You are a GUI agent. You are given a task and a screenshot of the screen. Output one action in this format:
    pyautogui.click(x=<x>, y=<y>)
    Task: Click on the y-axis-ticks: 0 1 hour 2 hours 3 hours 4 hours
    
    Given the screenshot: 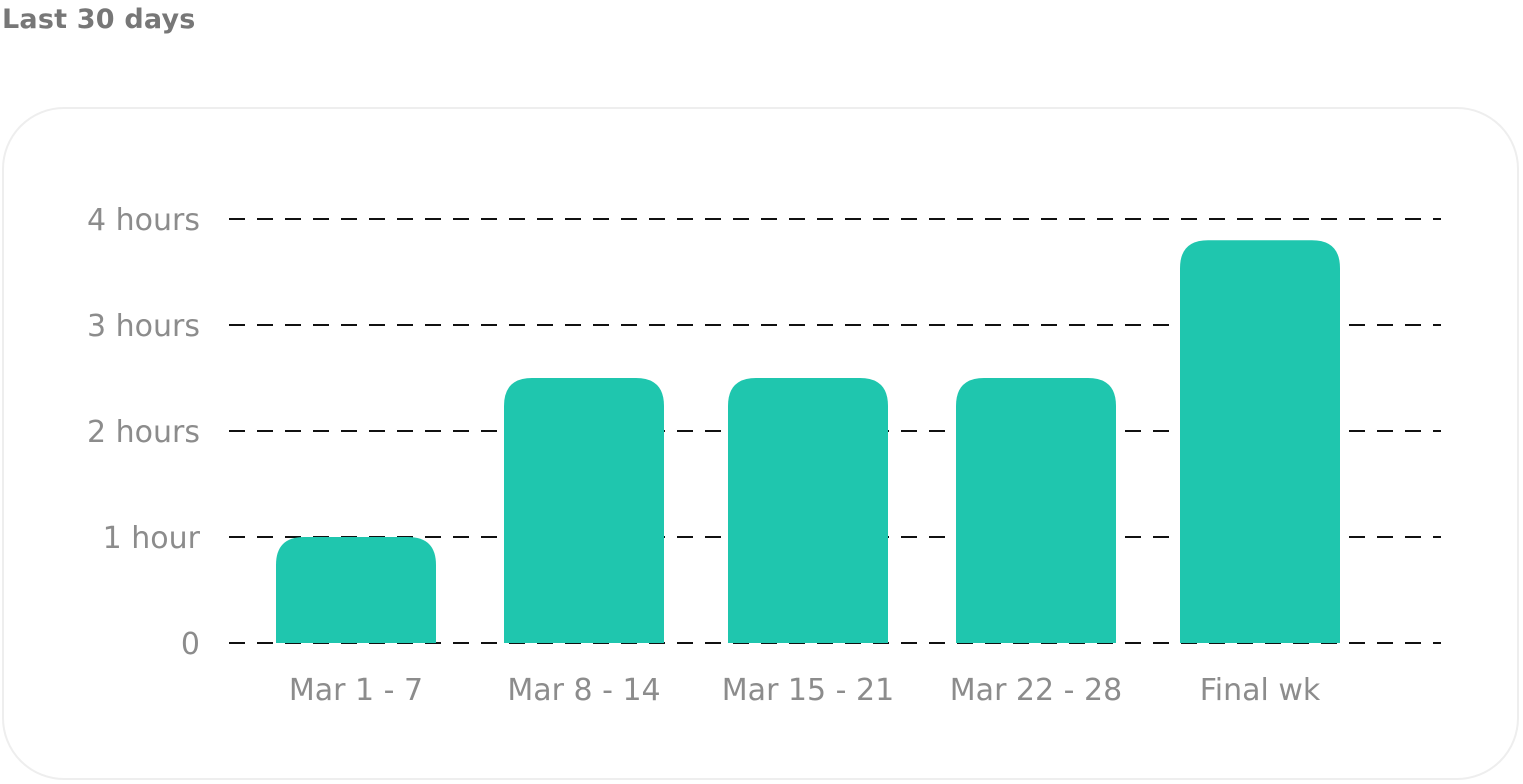 What is the action you would take?
    pyautogui.click(x=144, y=432)
    